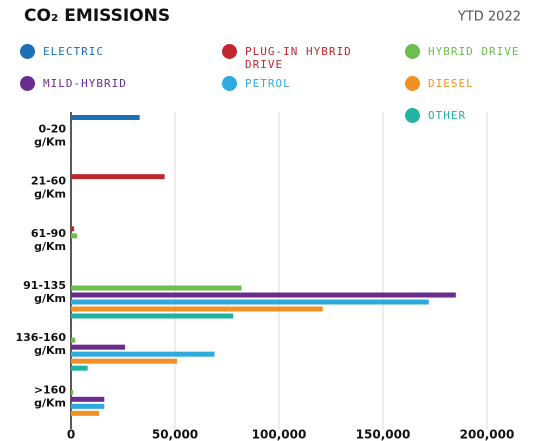 The image size is (545, 441). Describe the element at coordinates (447, 115) in the screenshot. I see `legend-label: OTHER` at that location.